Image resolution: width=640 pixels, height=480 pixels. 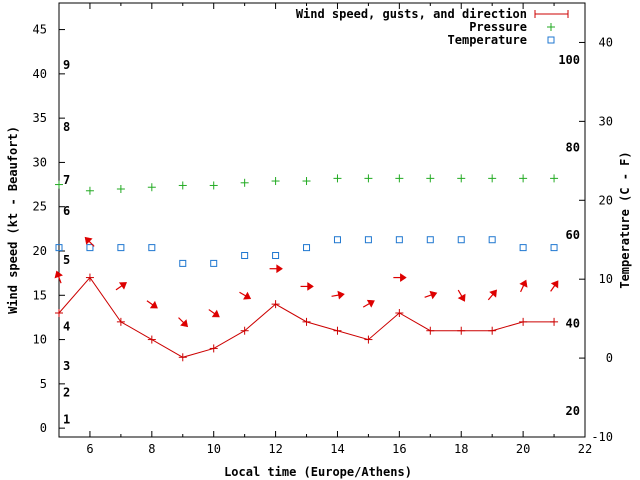 I want to click on x-axis-label: Local time (Europe/Athens), so click(x=318, y=472).